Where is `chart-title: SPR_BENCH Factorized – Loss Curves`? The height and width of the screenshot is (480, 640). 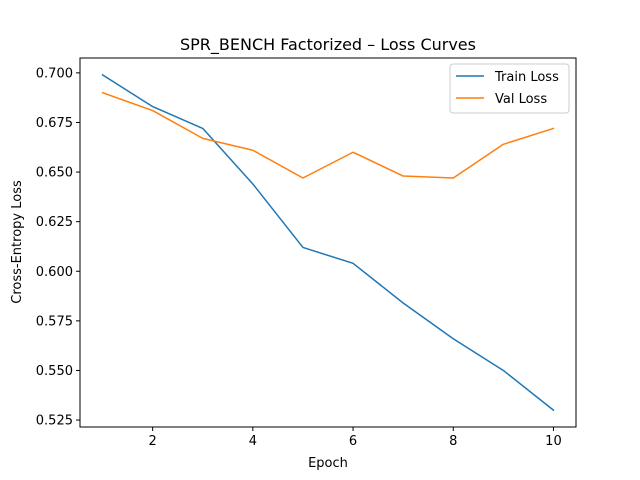 chart-title: SPR_BENCH Factorized – Loss Curves is located at coordinates (328, 45).